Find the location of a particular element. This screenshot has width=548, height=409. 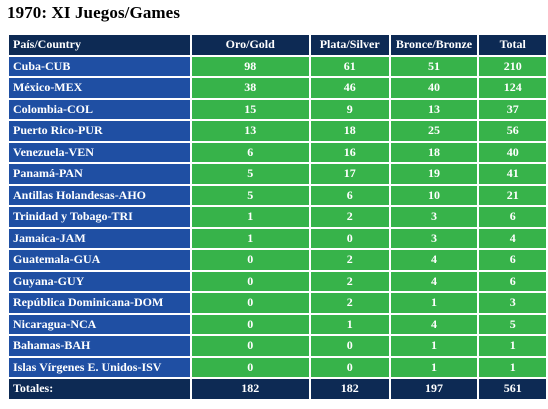

header-total: Total is located at coordinates (512, 45).